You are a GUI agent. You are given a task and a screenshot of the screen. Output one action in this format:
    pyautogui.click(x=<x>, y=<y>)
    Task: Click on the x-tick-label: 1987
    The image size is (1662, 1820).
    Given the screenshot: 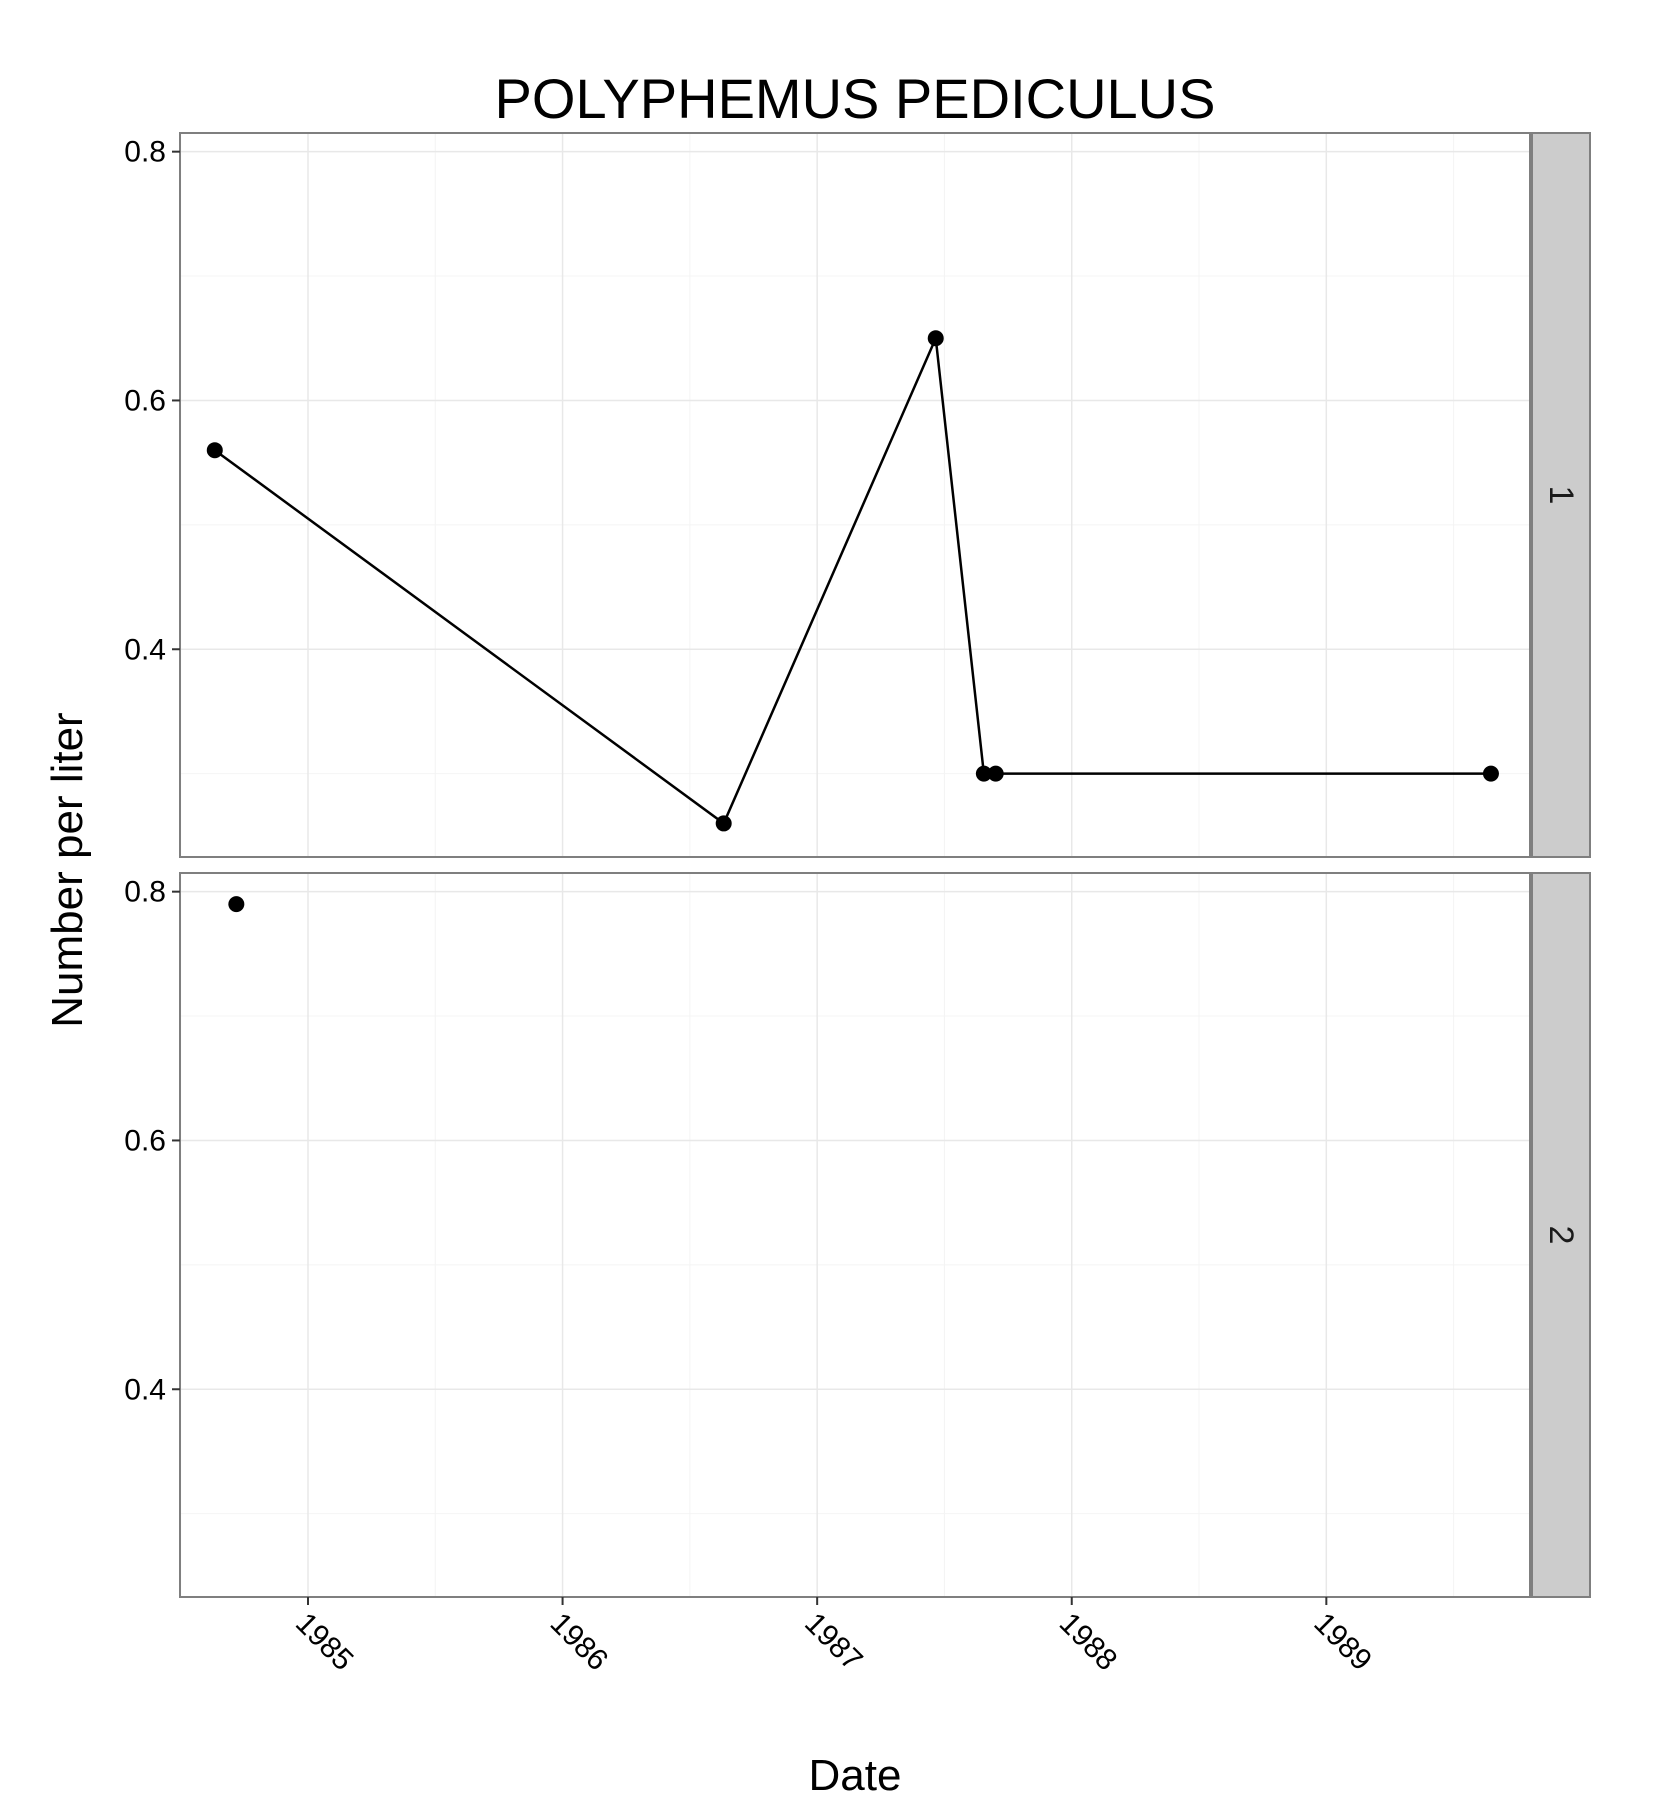 What is the action you would take?
    pyautogui.click(x=833, y=1642)
    